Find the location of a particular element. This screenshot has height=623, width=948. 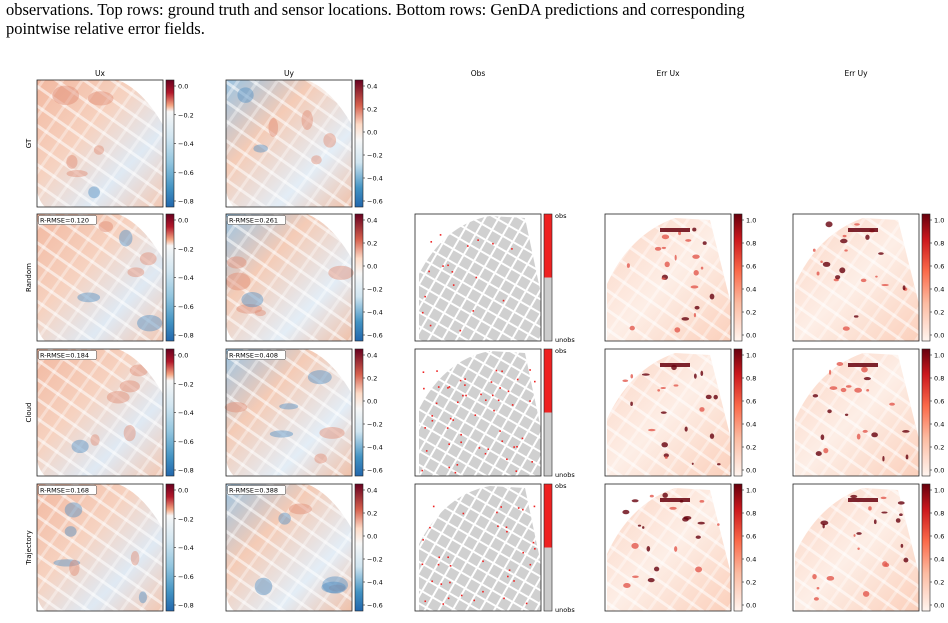

colorbar-err-ux-trajectory-tick: 0.2 is located at coordinates (751, 583).